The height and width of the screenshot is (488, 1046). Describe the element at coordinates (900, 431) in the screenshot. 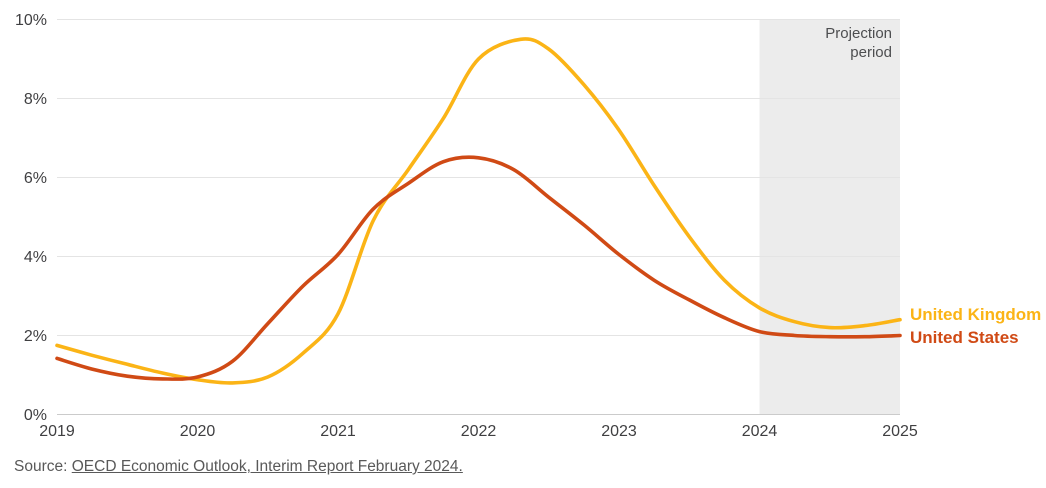

I see `x-tick-label: 2025` at that location.